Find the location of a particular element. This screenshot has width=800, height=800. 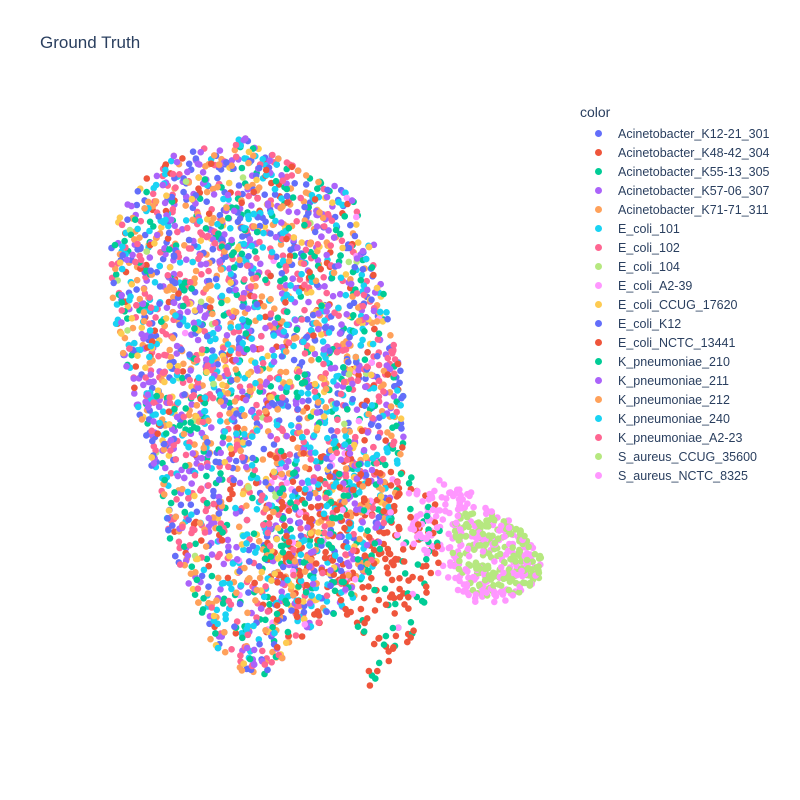

legend-item: E_coli_102 is located at coordinates (675, 247).